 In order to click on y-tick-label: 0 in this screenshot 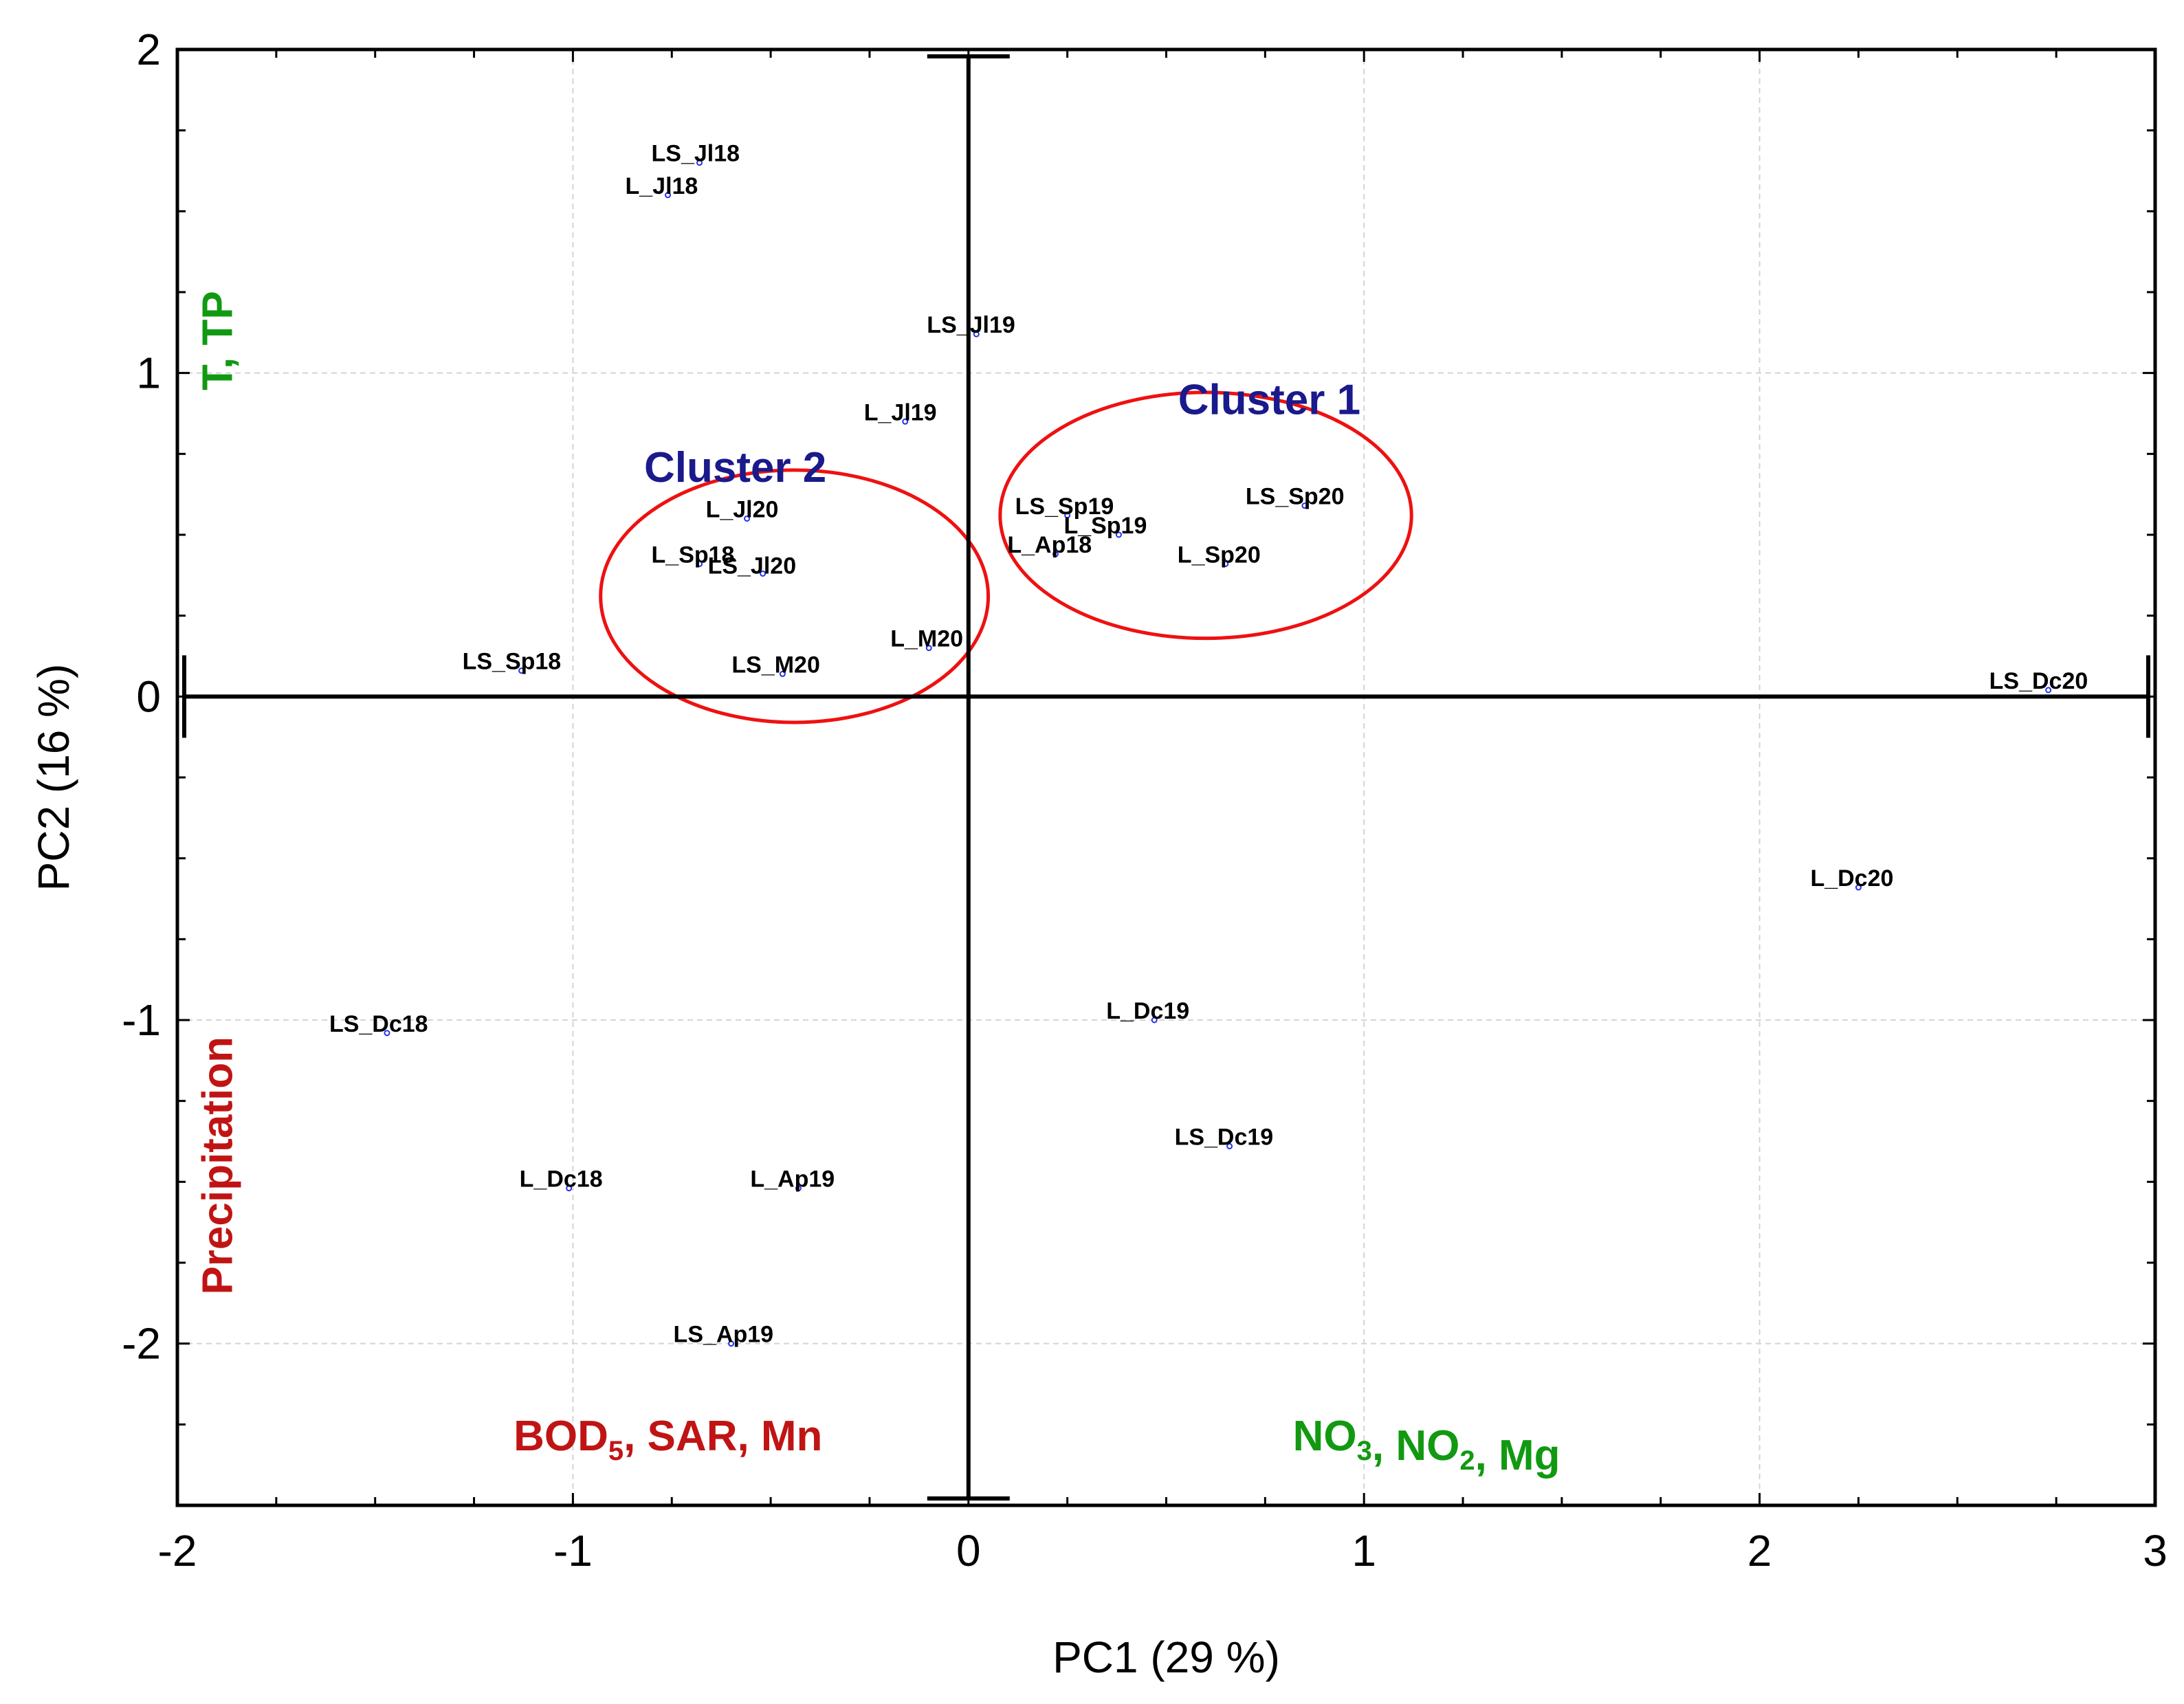, I will do `click(148, 696)`.